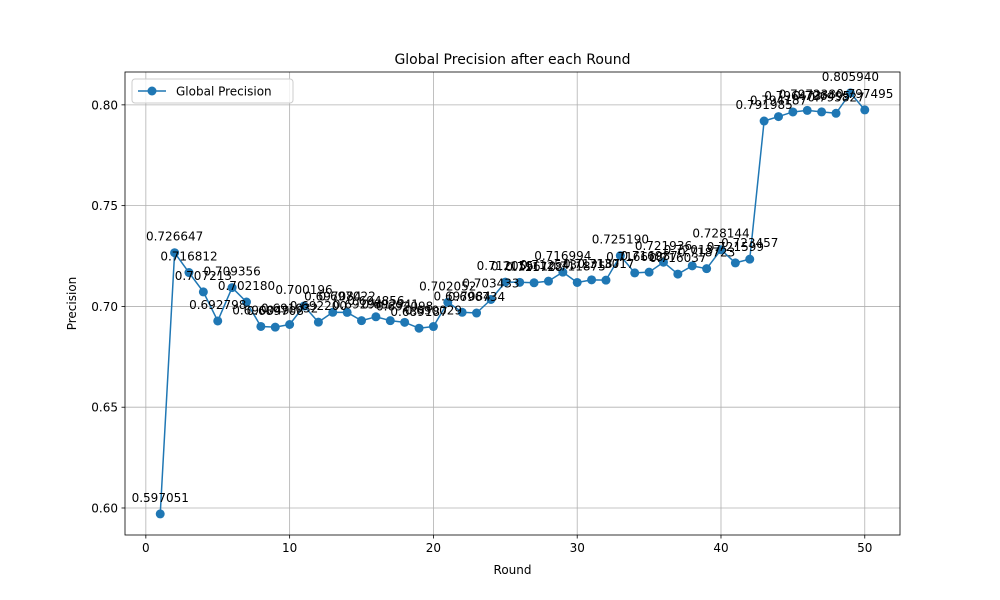 This screenshot has height=600, width=1000. I want to click on x-tick-label: 50, so click(864, 548).